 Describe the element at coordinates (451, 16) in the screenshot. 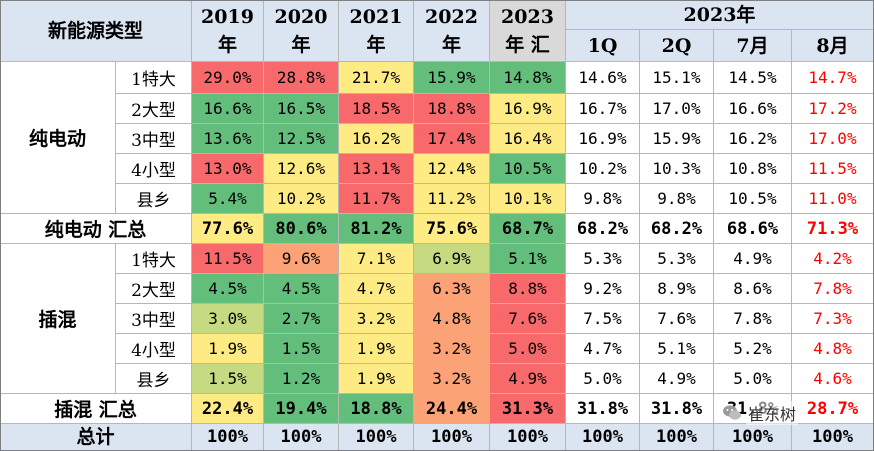

I see `year-label: 2022` at that location.